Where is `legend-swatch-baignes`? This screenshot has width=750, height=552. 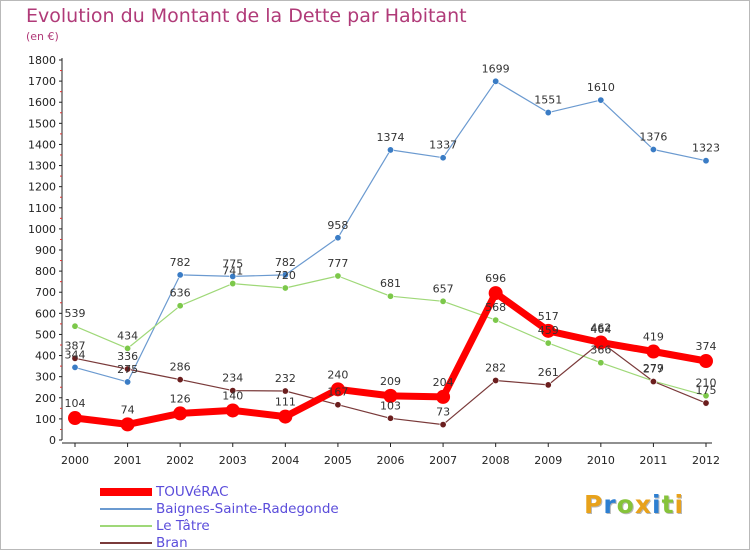
legend-swatch-baignes is located at coordinates (126, 509).